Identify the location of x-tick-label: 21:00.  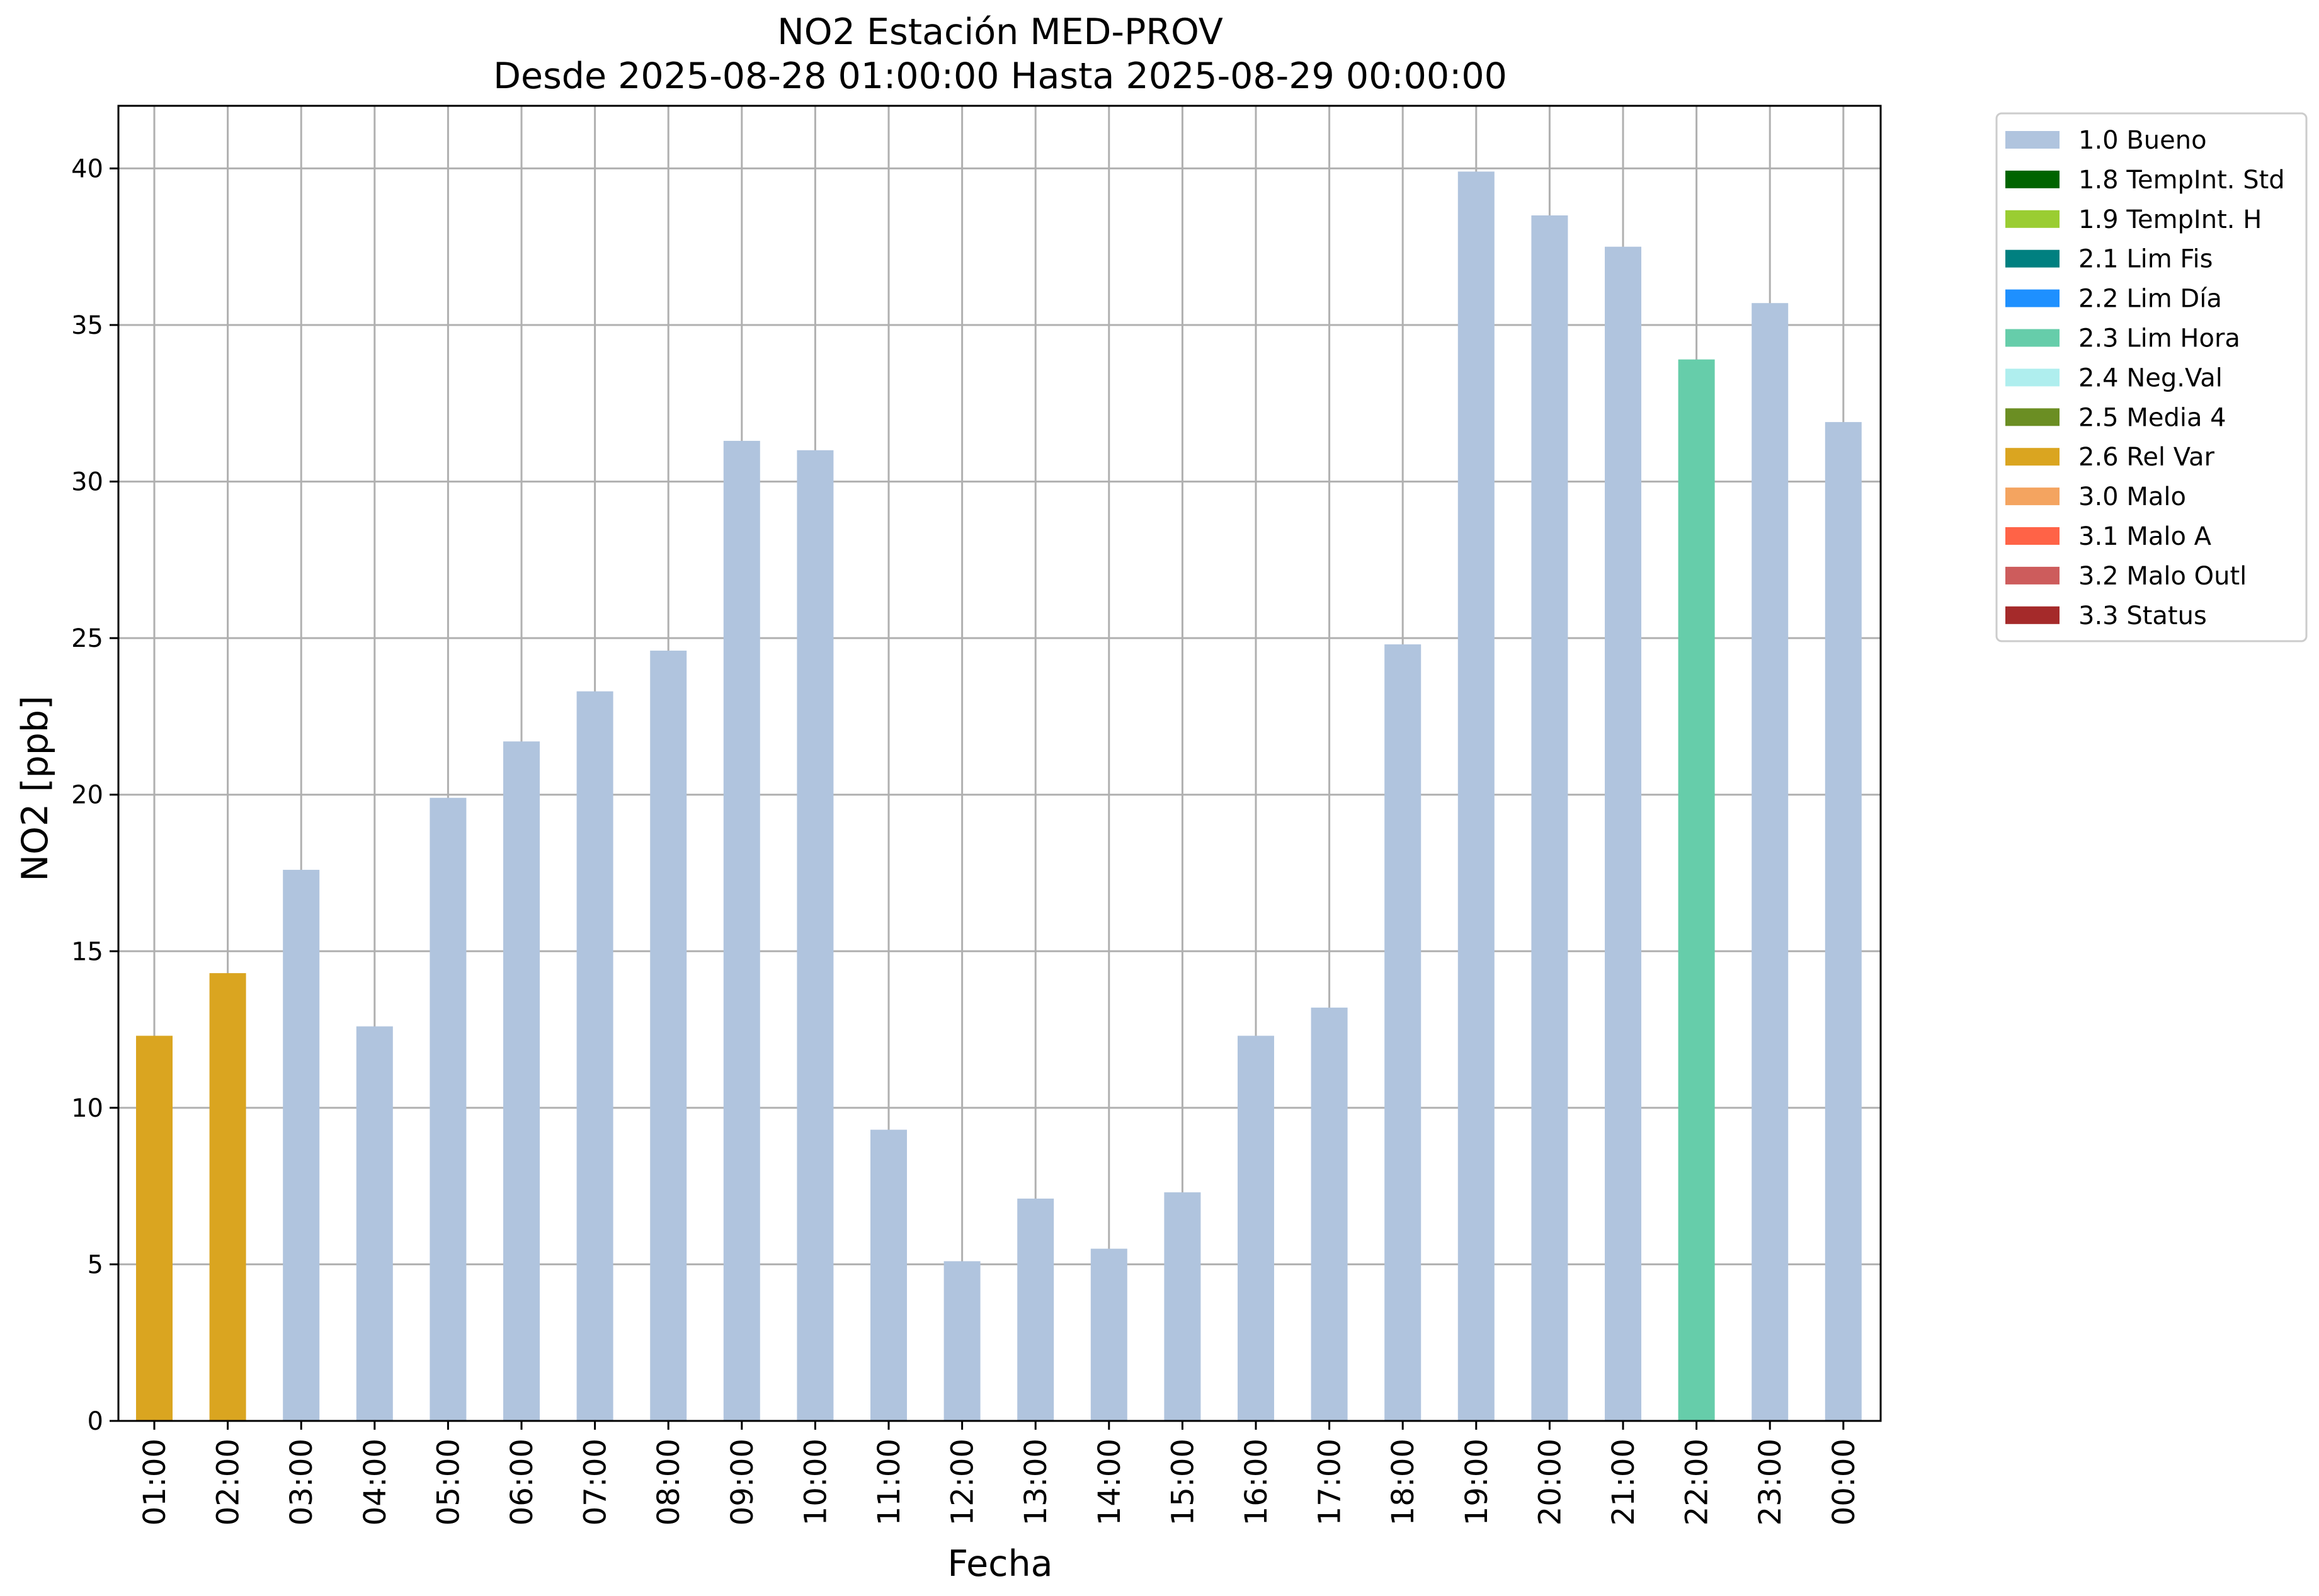
(1623, 1482).